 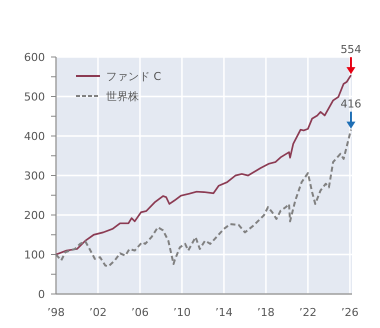 I want to click on y-tick-label: 300, so click(x=34, y=176).